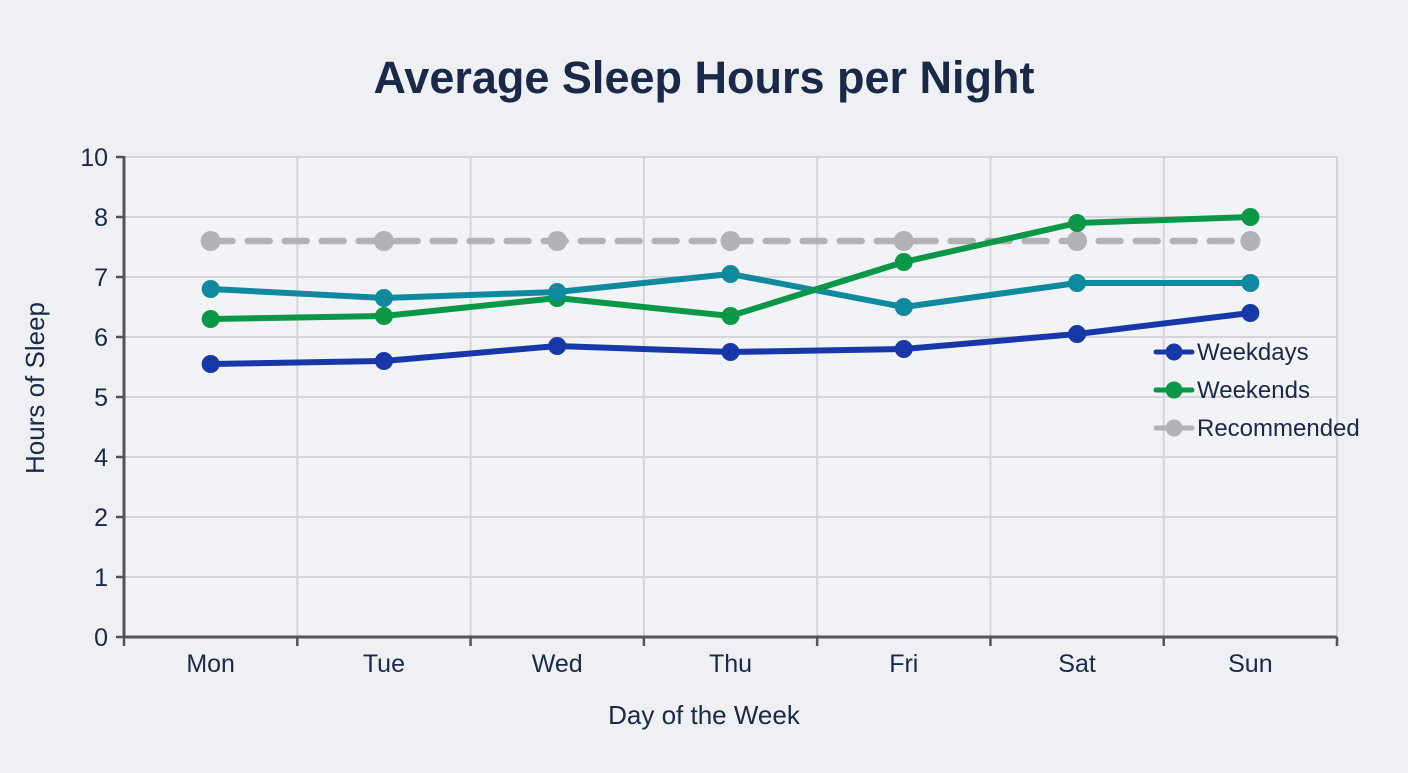 The width and height of the screenshot is (1408, 773). I want to click on y-tick-label: 5, so click(101, 398).